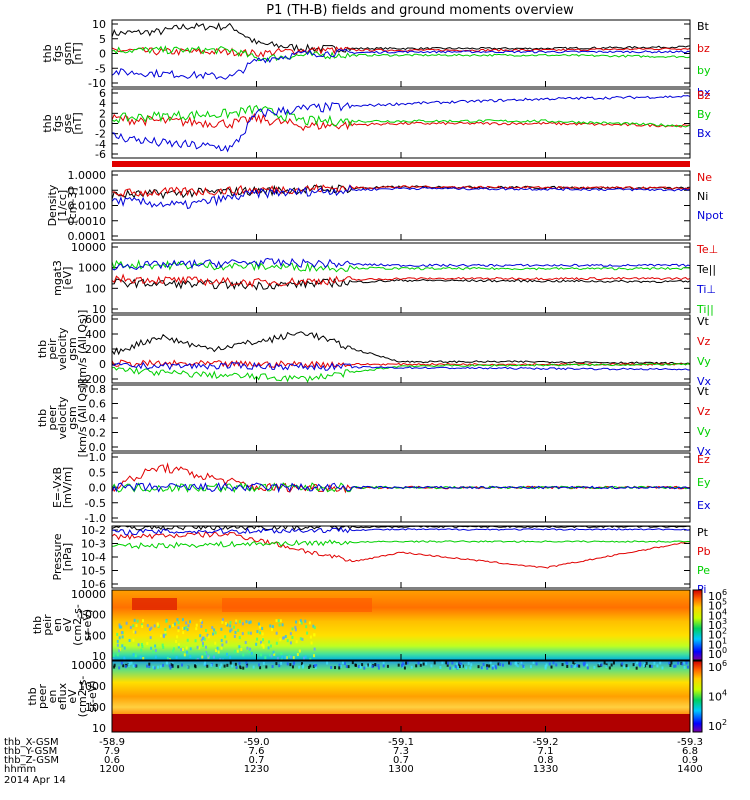  What do you see at coordinates (99, 24) in the screenshot?
I see `ytick-label: 10` at bounding box center [99, 24].